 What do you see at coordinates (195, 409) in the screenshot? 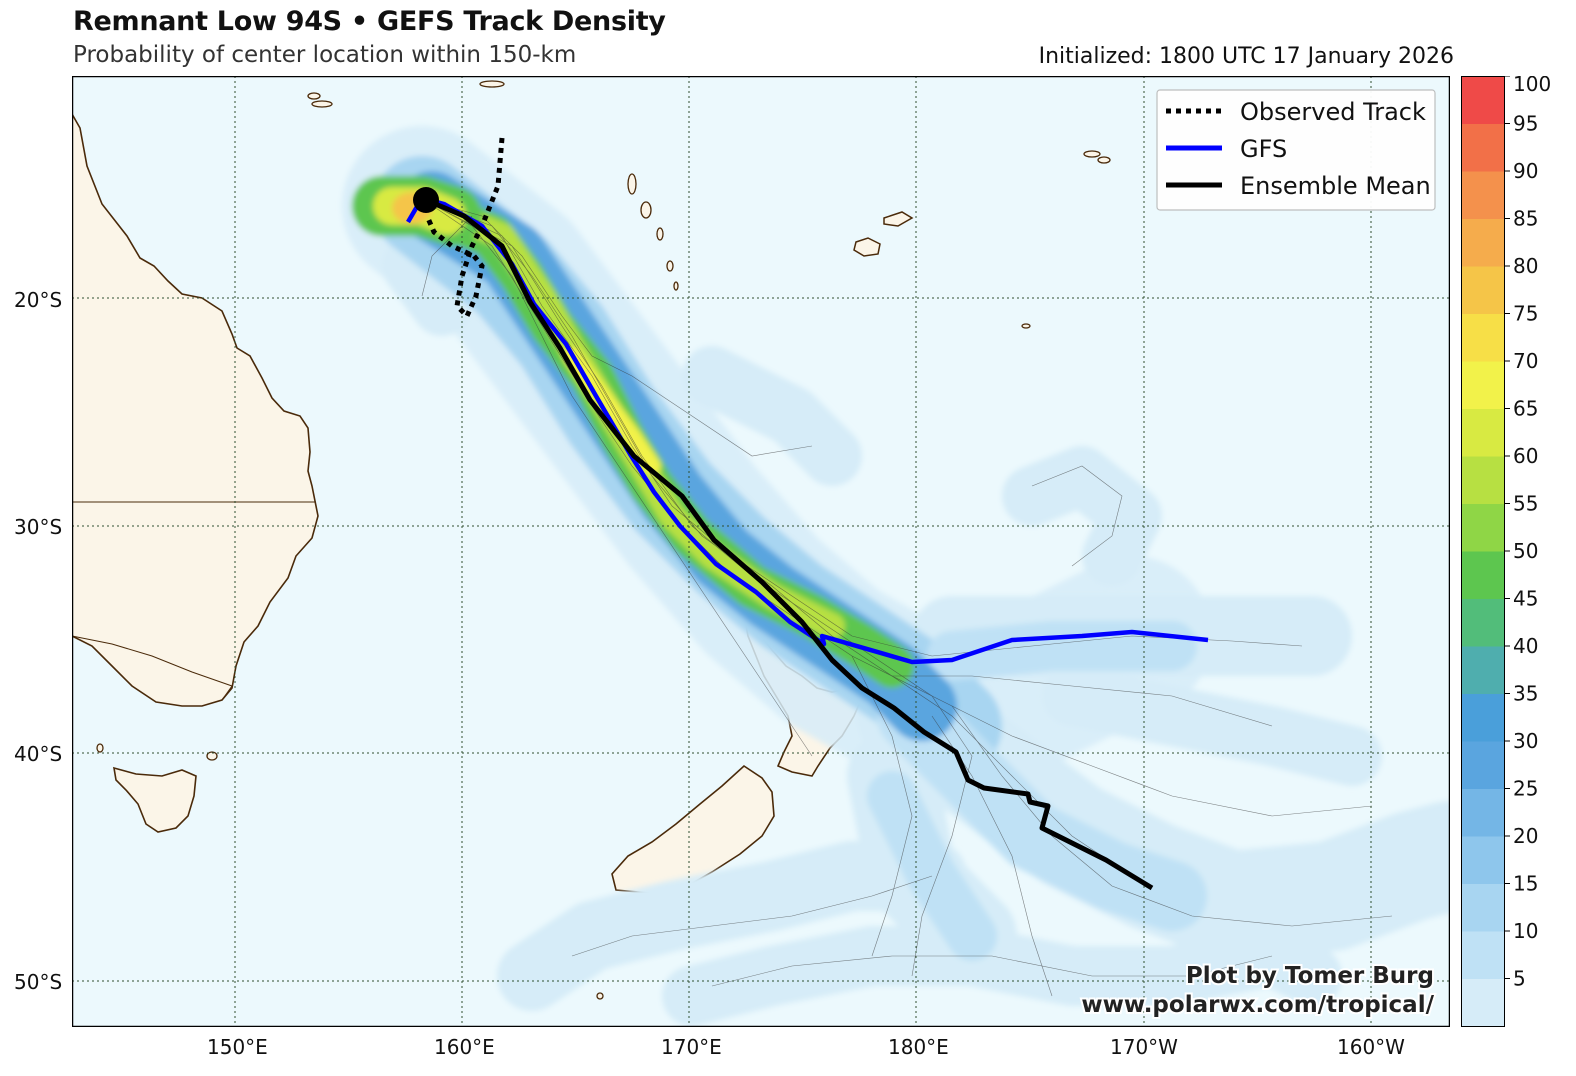
I see `land-australia` at bounding box center [195, 409].